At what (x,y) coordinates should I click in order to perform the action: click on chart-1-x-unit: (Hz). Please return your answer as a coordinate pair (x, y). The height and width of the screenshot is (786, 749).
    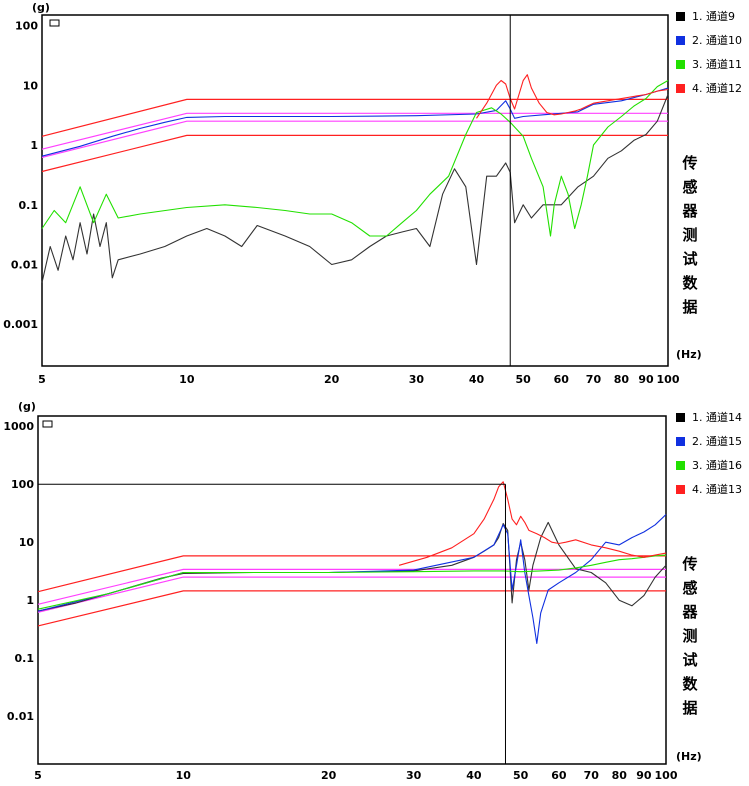
    Looking at the image, I should click on (689, 354).